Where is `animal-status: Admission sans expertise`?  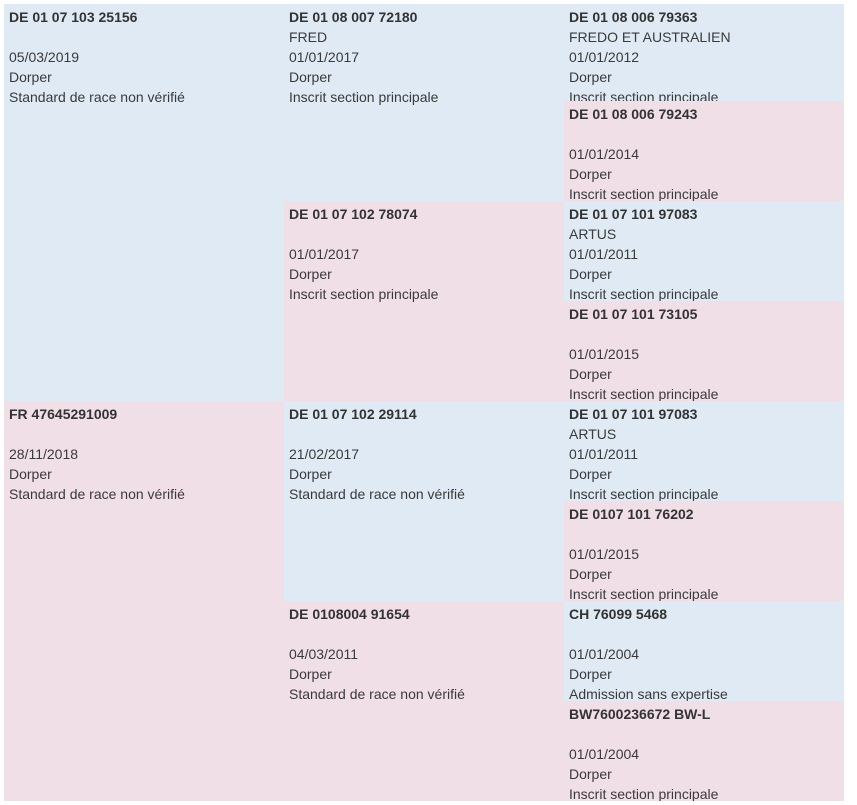 animal-status: Admission sans expertise is located at coordinates (648, 693).